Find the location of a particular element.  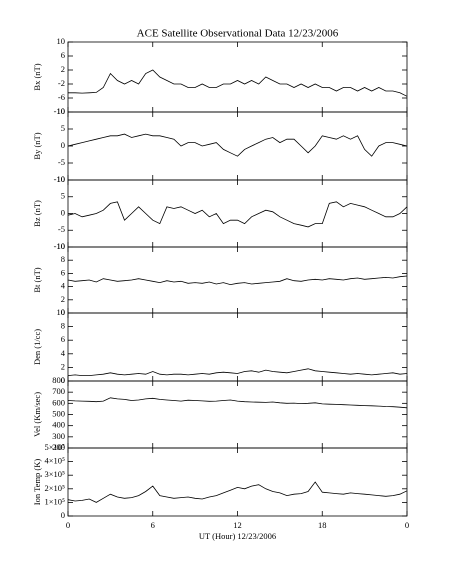

y-tick-label: 200 is located at coordinates (58, 447).